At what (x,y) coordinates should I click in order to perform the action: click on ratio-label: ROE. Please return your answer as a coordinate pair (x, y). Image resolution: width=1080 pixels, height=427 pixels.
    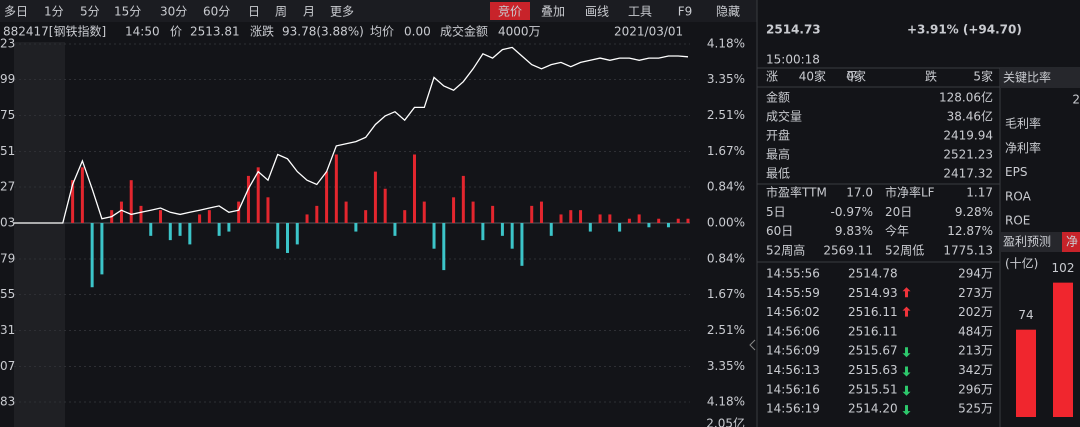
    Looking at the image, I should click on (1017, 221).